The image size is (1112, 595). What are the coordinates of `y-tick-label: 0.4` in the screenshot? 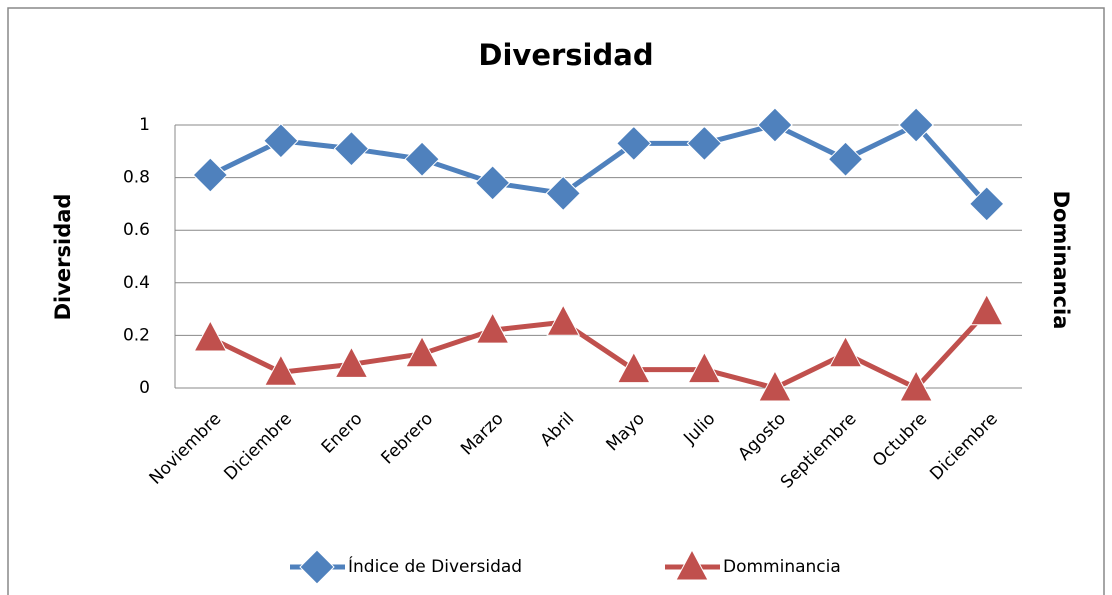 It's located at (136, 283).